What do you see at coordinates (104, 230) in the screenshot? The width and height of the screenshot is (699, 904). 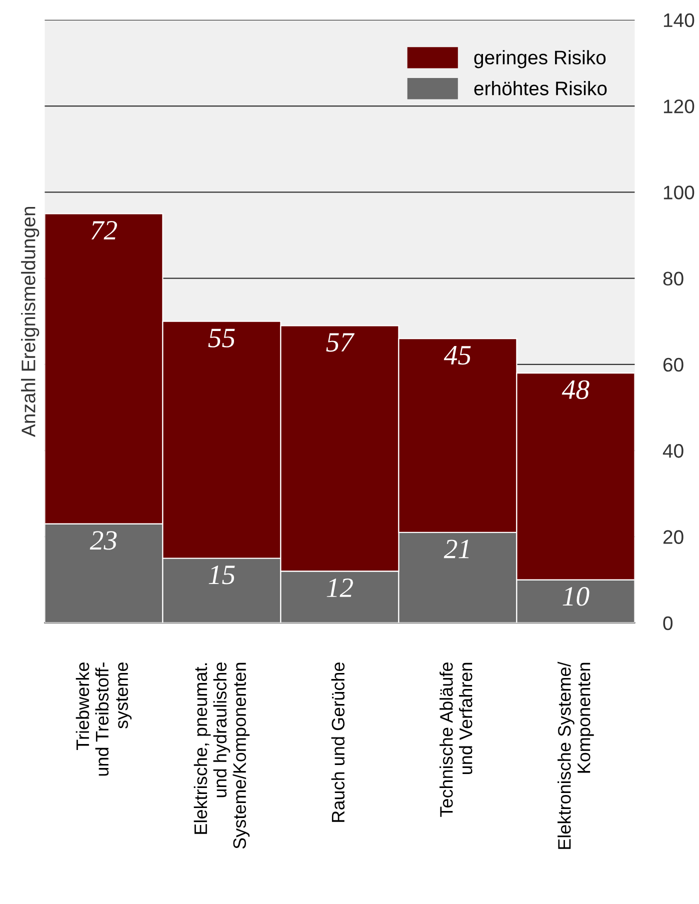 I see `data-label: 72` at bounding box center [104, 230].